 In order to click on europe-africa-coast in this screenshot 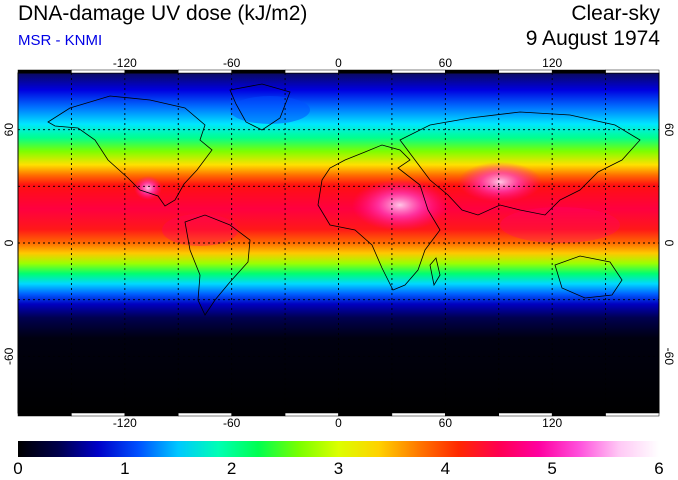, I will do `click(379, 217)`.